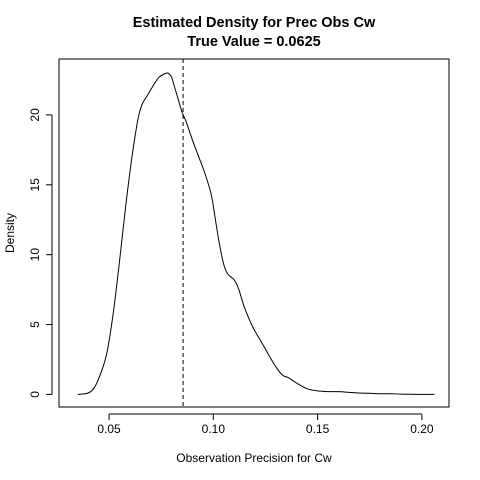  Describe the element at coordinates (35, 115) in the screenshot. I see `y-tick-label: 20` at that location.